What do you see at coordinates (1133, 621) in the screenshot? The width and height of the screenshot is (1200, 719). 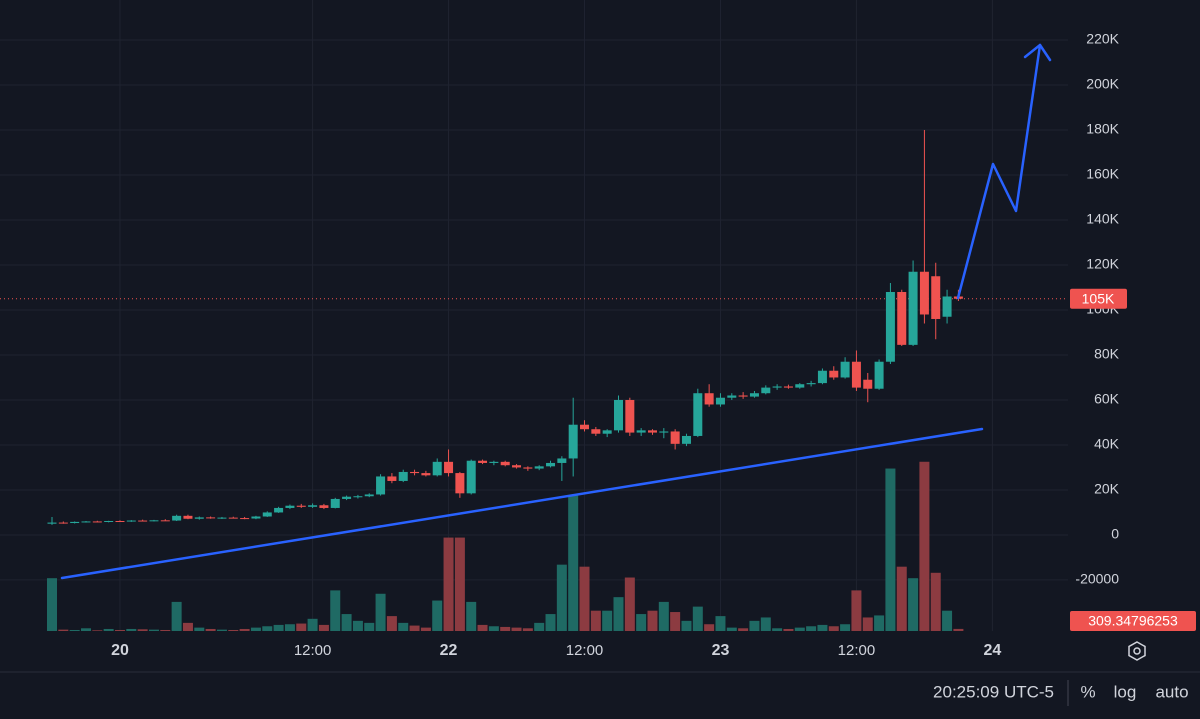 I see `volume-badge` at bounding box center [1133, 621].